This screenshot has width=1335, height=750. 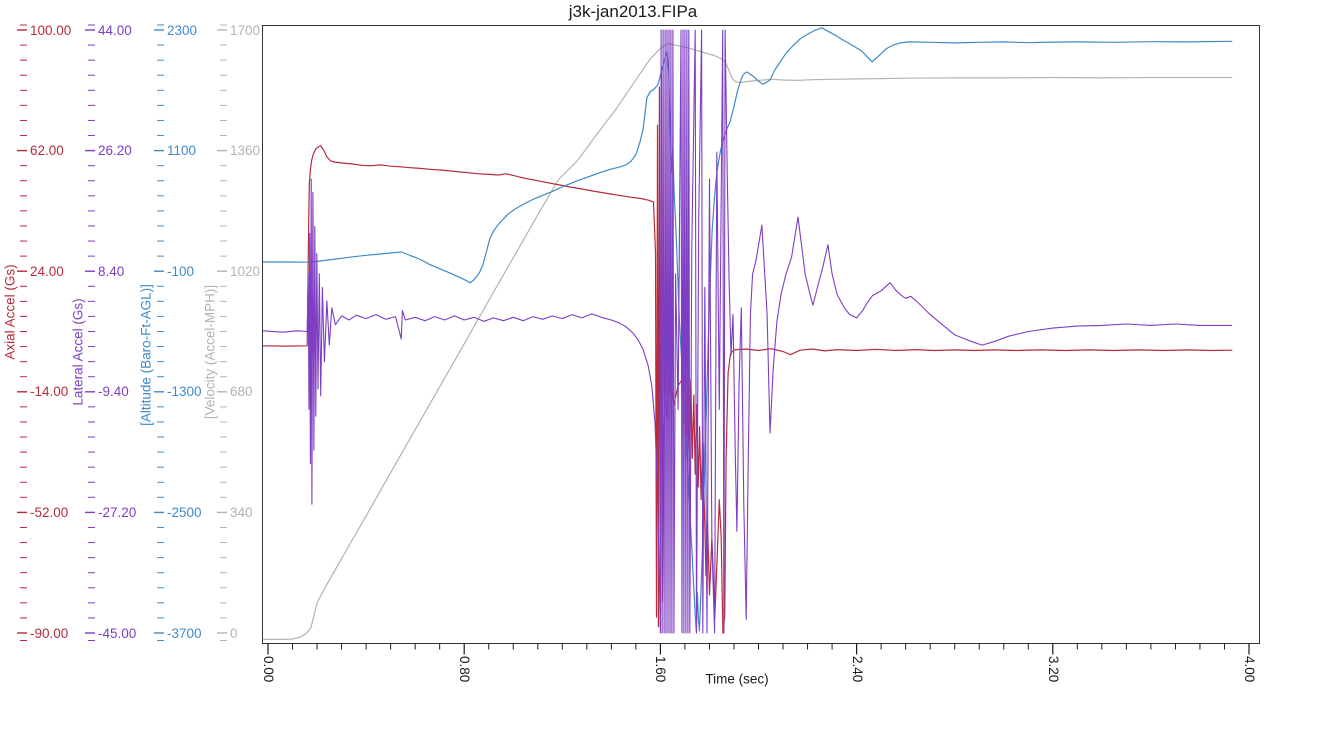 I want to click on y-tick-label: -52.00, so click(x=49, y=512).